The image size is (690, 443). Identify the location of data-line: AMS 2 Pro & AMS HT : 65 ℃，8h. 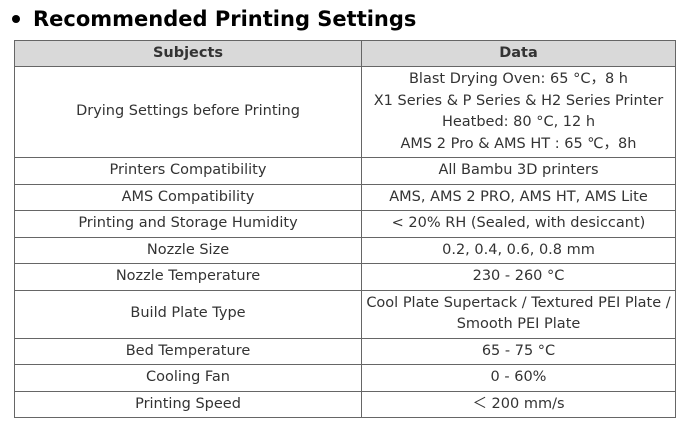
(518, 143).